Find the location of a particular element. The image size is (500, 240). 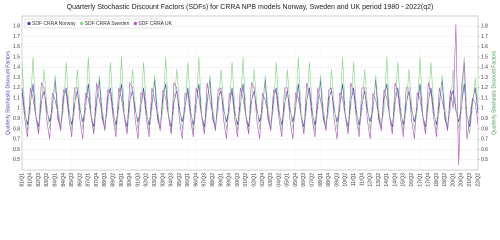

x-tick-label: 14/Q4 is located at coordinates (395, 180).